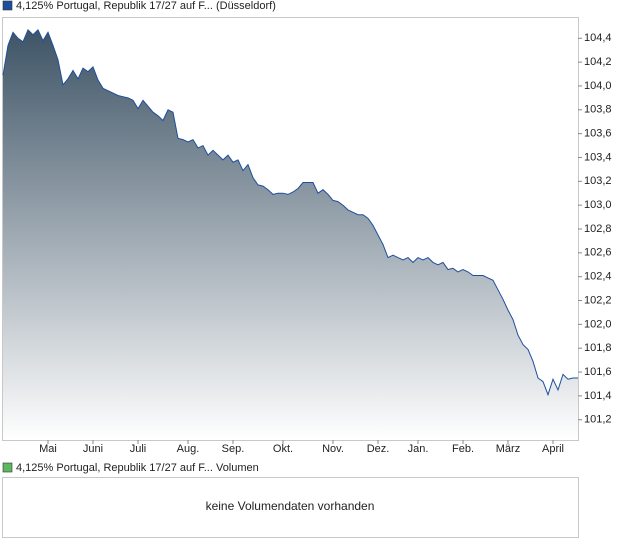 This screenshot has height=551, width=620. I want to click on x-tick-label: April, so click(553, 449).